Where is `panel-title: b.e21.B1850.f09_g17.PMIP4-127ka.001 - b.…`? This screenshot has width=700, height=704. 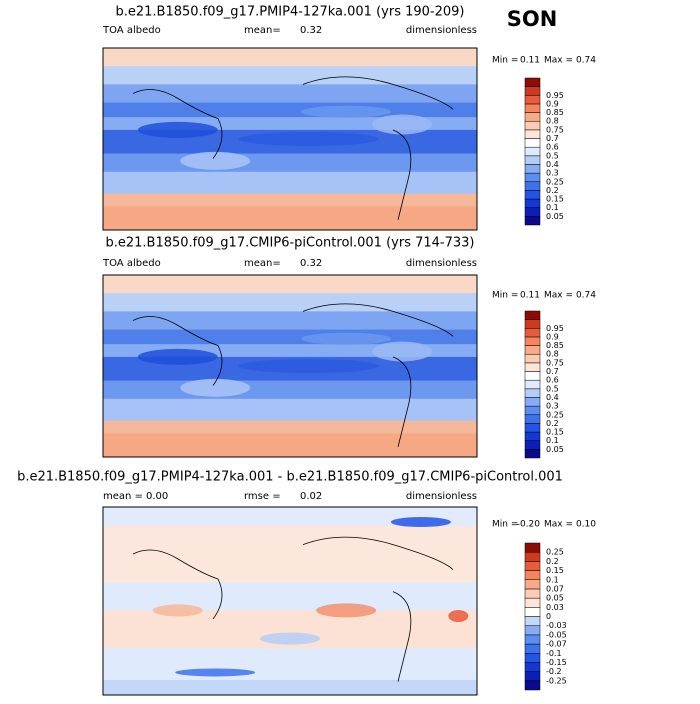
panel-title: b.e21.B1850.f09_g17.PMIP4-127ka.001 - b.… is located at coordinates (290, 477).